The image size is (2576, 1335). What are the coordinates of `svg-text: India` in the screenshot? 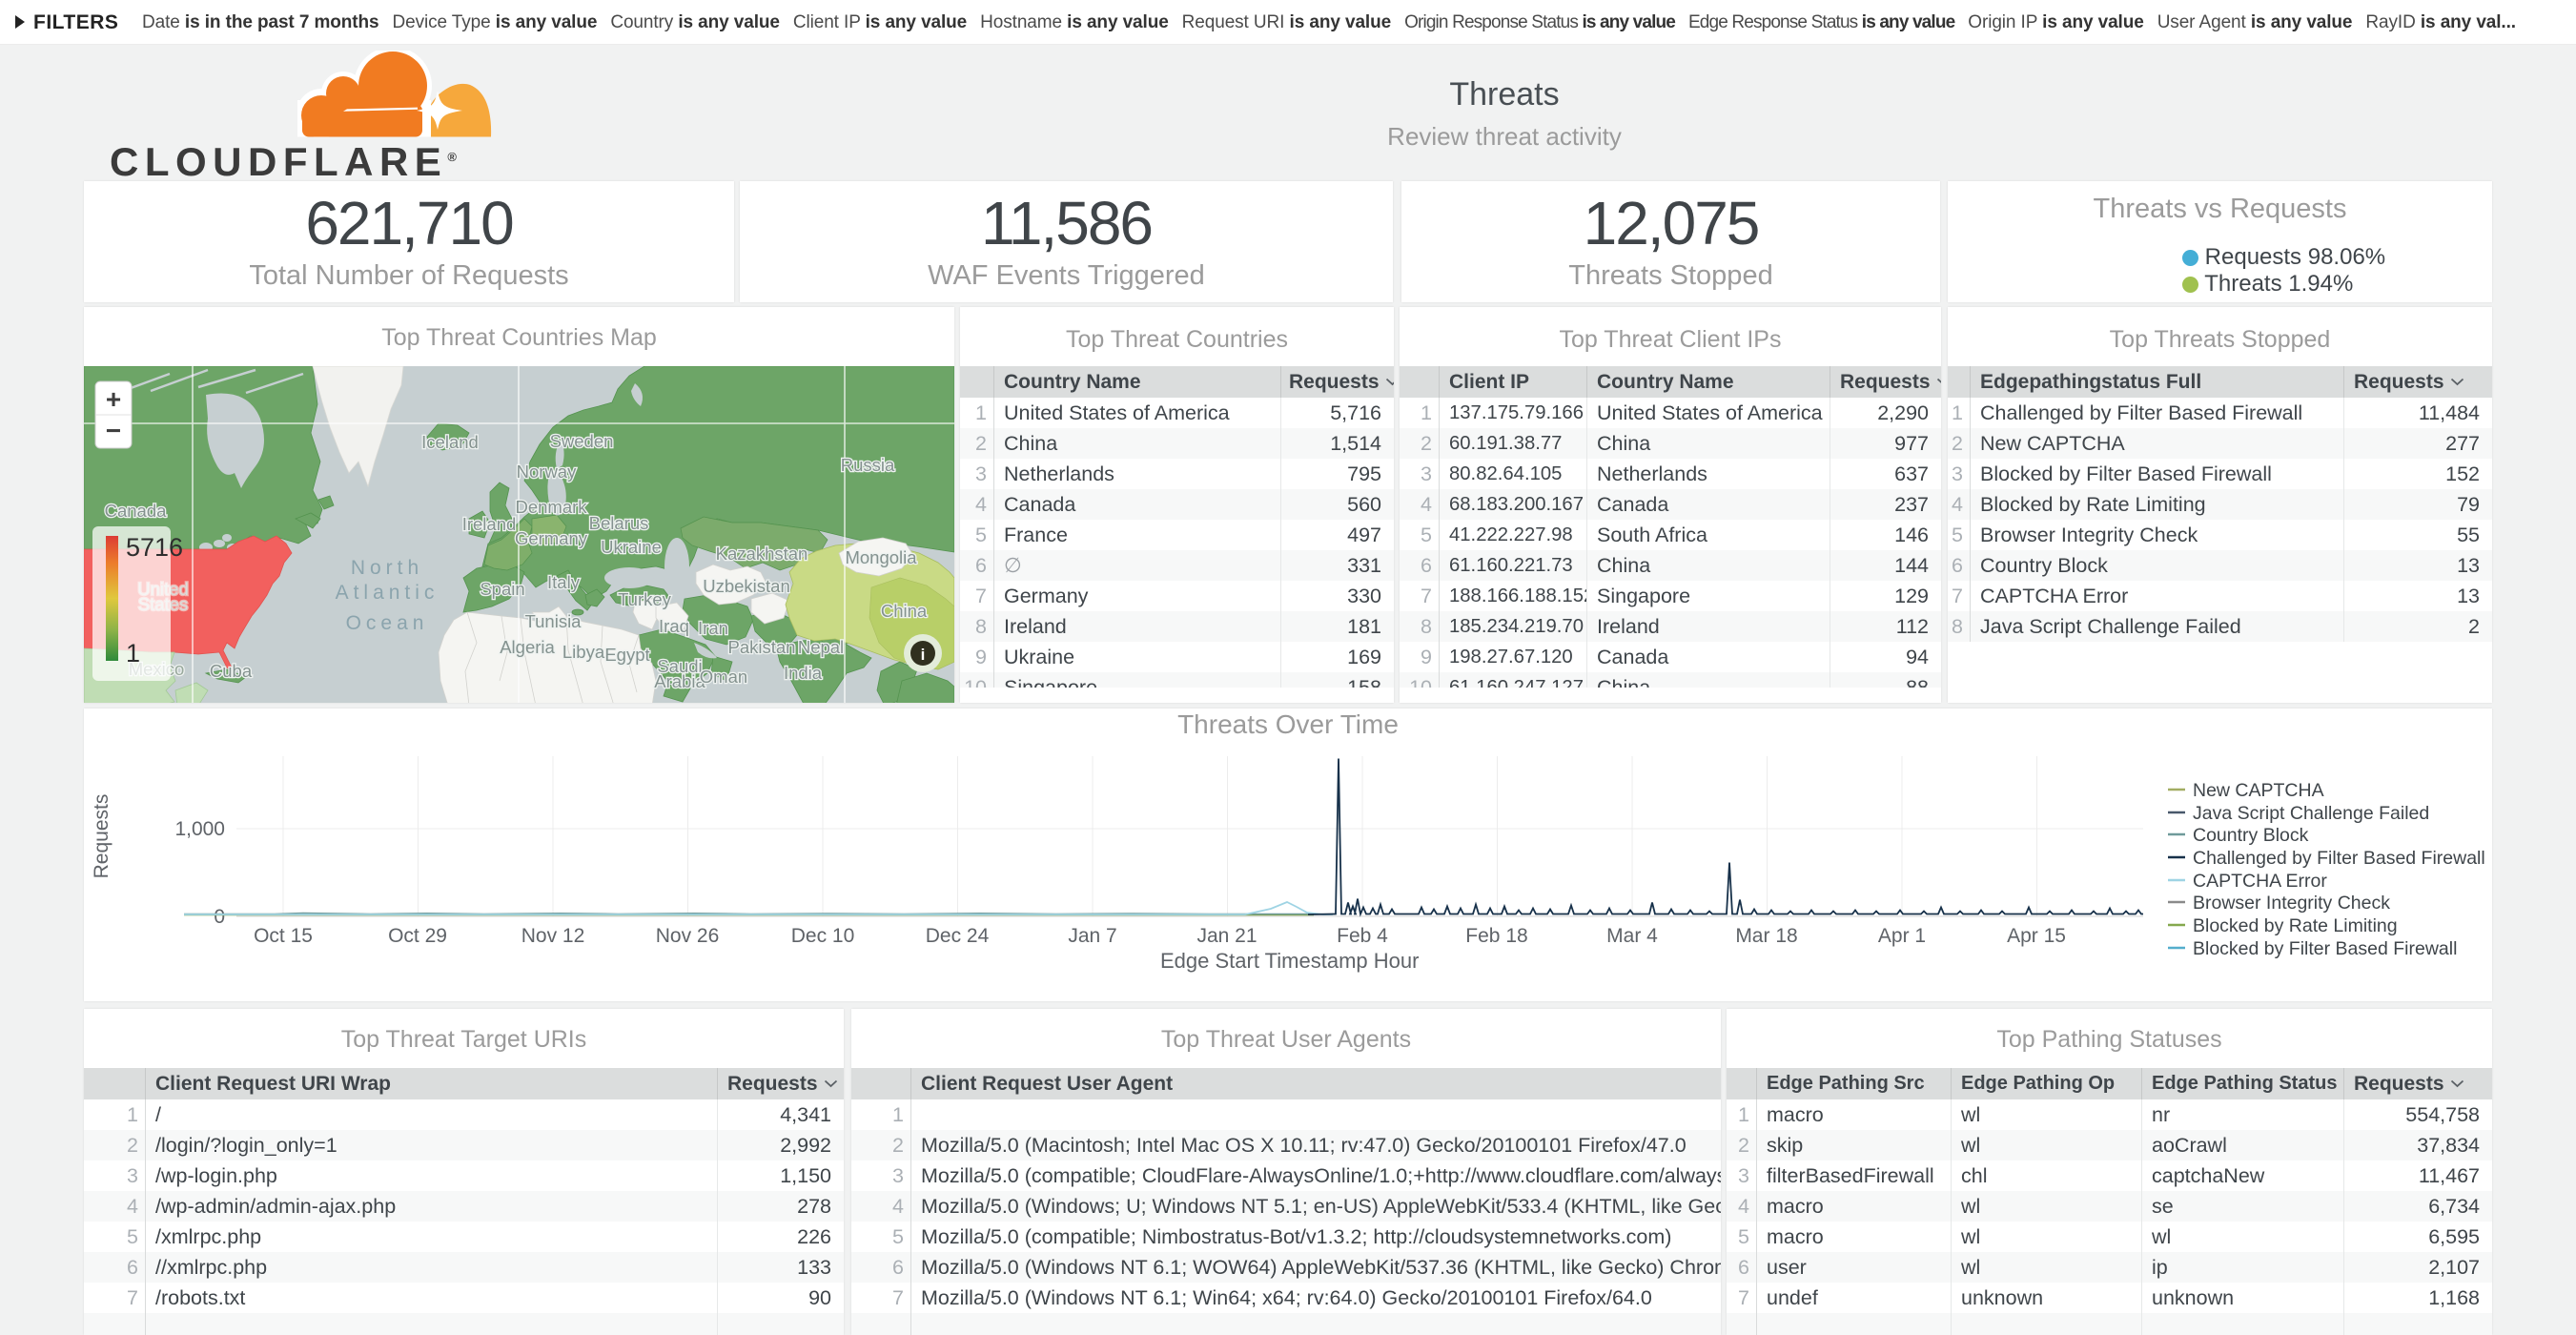 It's located at (804, 673).